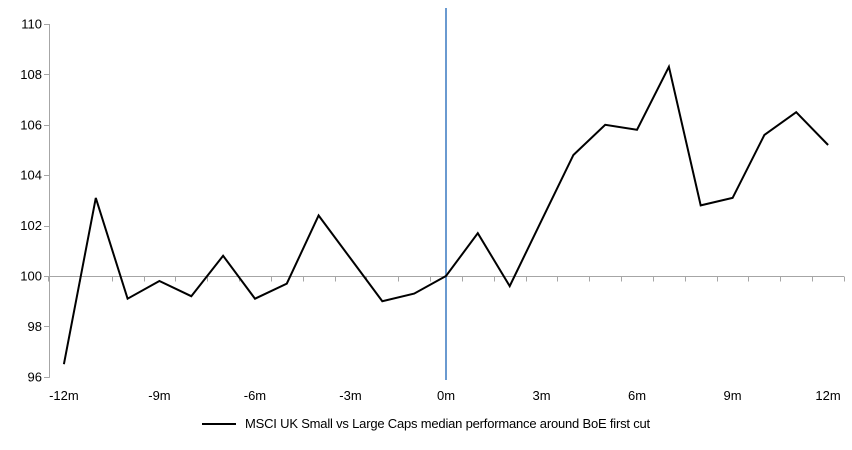  What do you see at coordinates (31, 24) in the screenshot?
I see `y-tick-label: 110` at bounding box center [31, 24].